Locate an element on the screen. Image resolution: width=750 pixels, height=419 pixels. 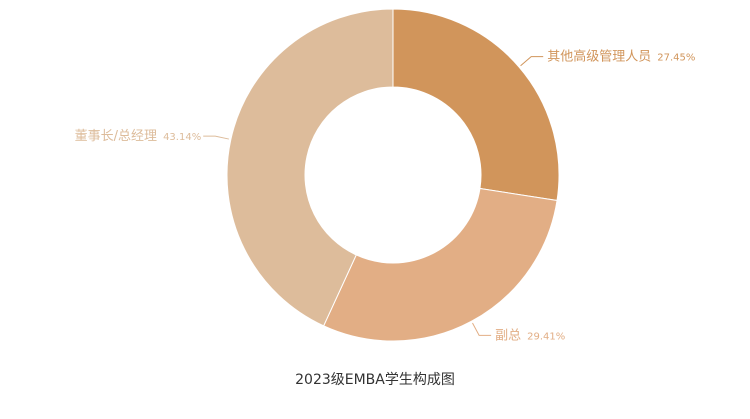
slice-category-text: 董事长/总经理 is located at coordinates (116, 136).